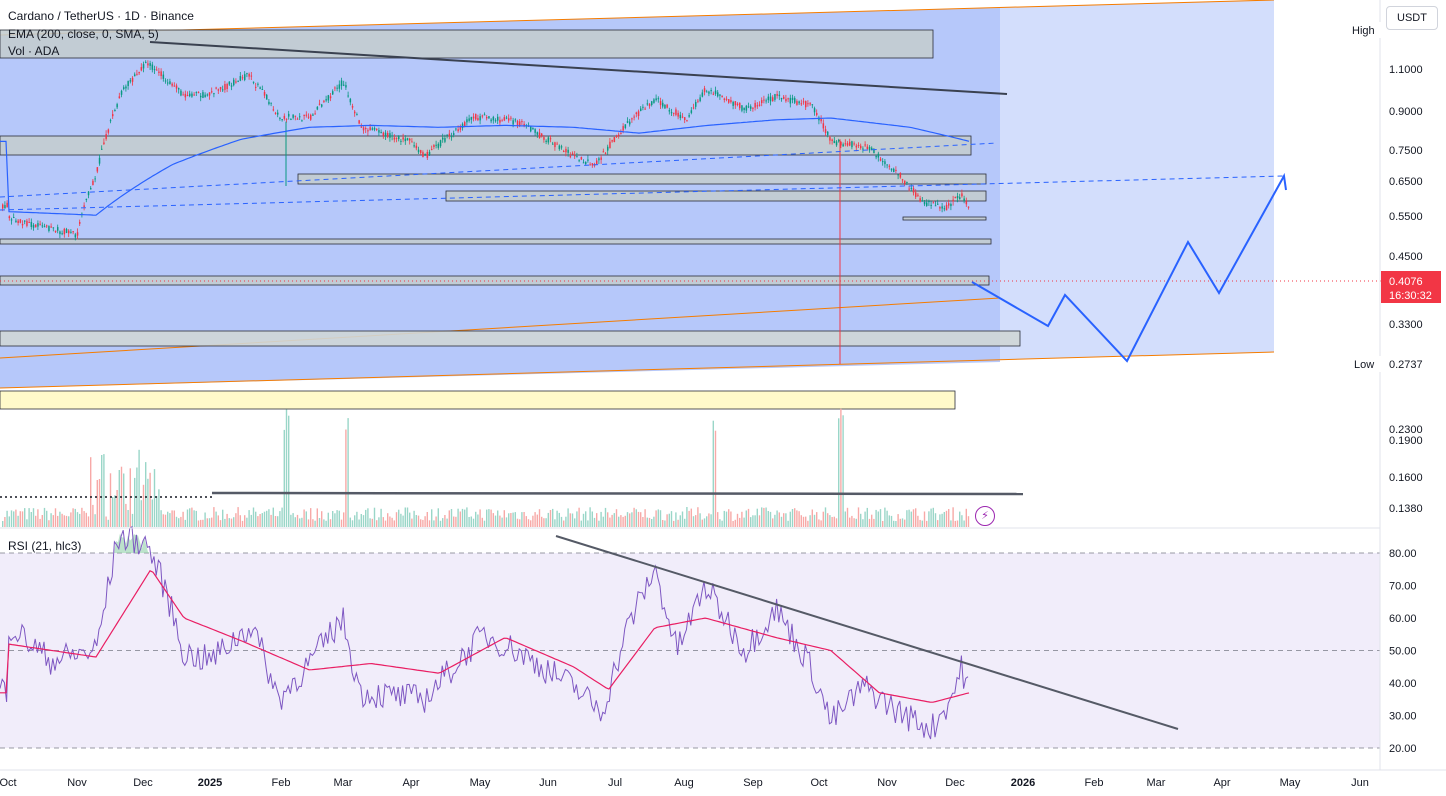  What do you see at coordinates (45, 546) in the screenshot?
I see `rsi-legend: RSI (21, hlc3)` at bounding box center [45, 546].